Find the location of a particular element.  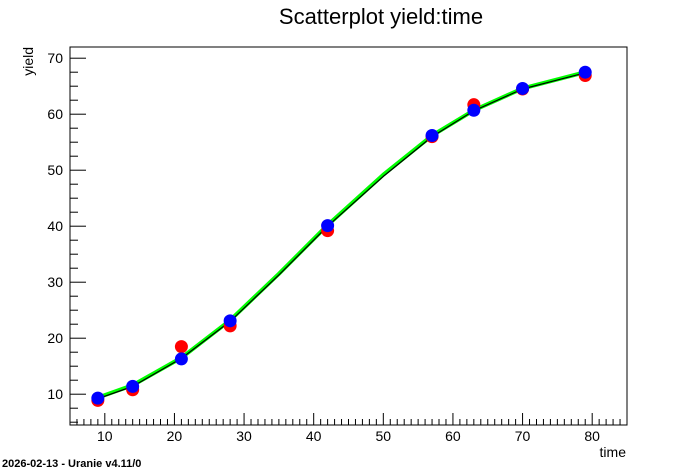

y-tick-label: 60 is located at coordinates (55, 114).